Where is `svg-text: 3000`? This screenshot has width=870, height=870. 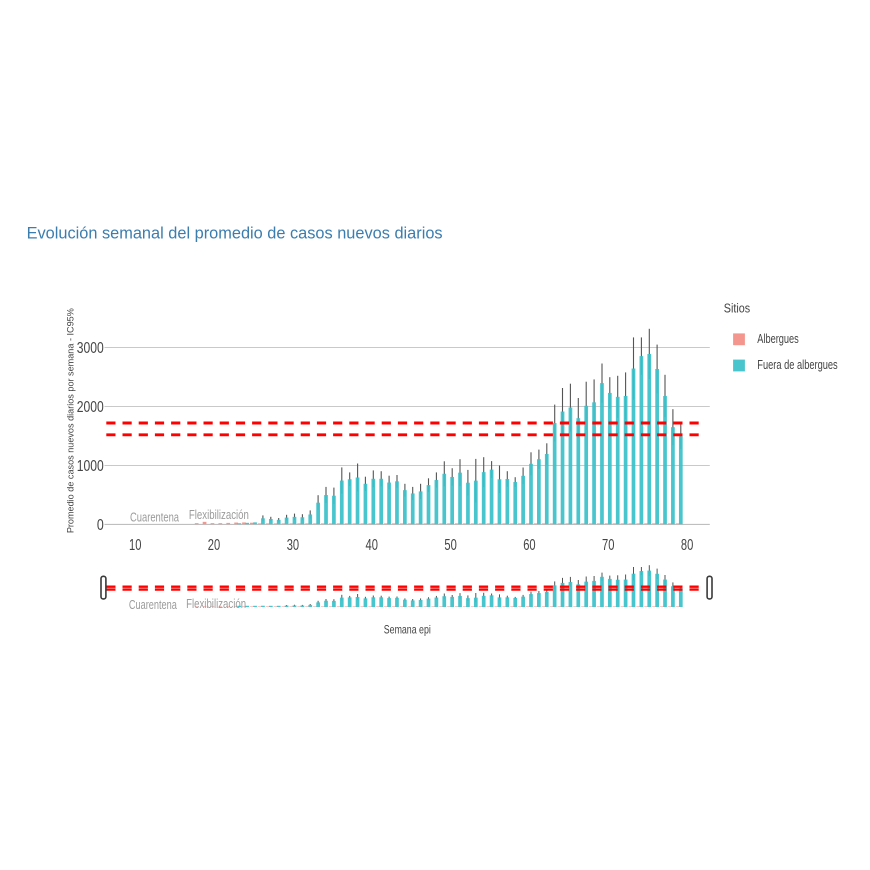
svg-text: 3000 is located at coordinates (90, 348).